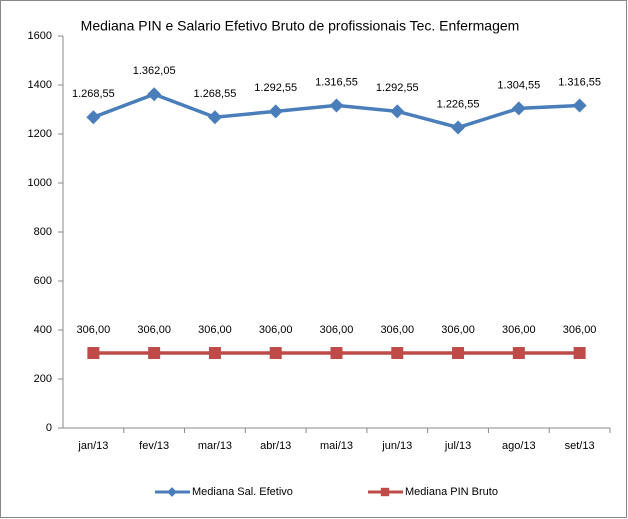  What do you see at coordinates (92, 446) in the screenshot?
I see `x-tick-label: jan/13` at bounding box center [92, 446].